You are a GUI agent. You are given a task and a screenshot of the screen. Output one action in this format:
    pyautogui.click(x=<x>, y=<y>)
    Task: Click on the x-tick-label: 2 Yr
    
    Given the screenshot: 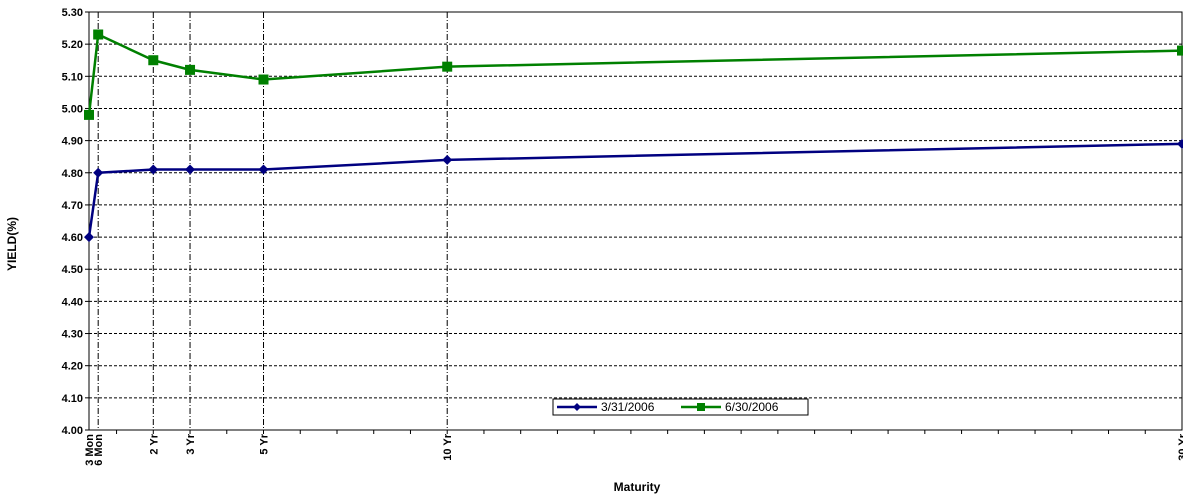 What is the action you would take?
    pyautogui.click(x=154, y=443)
    